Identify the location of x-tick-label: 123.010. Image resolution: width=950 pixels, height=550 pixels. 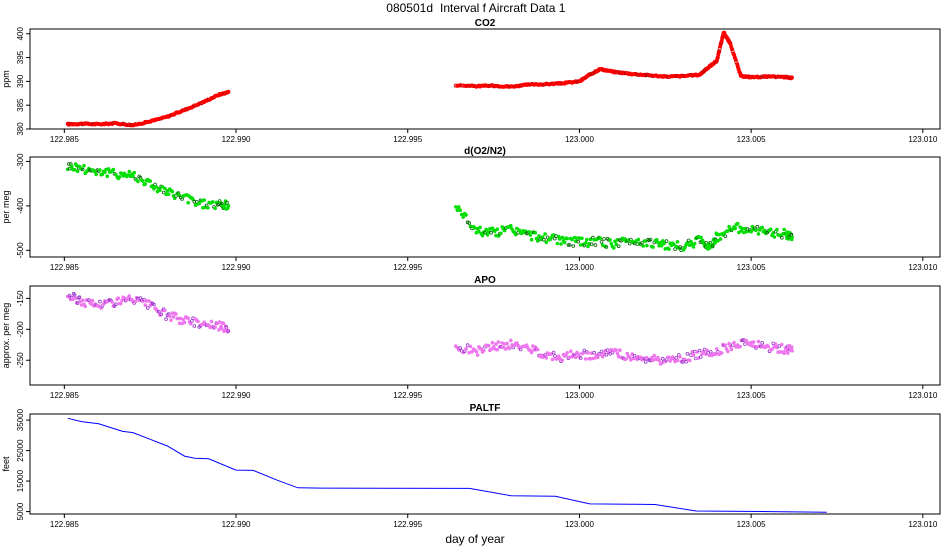
(922, 139).